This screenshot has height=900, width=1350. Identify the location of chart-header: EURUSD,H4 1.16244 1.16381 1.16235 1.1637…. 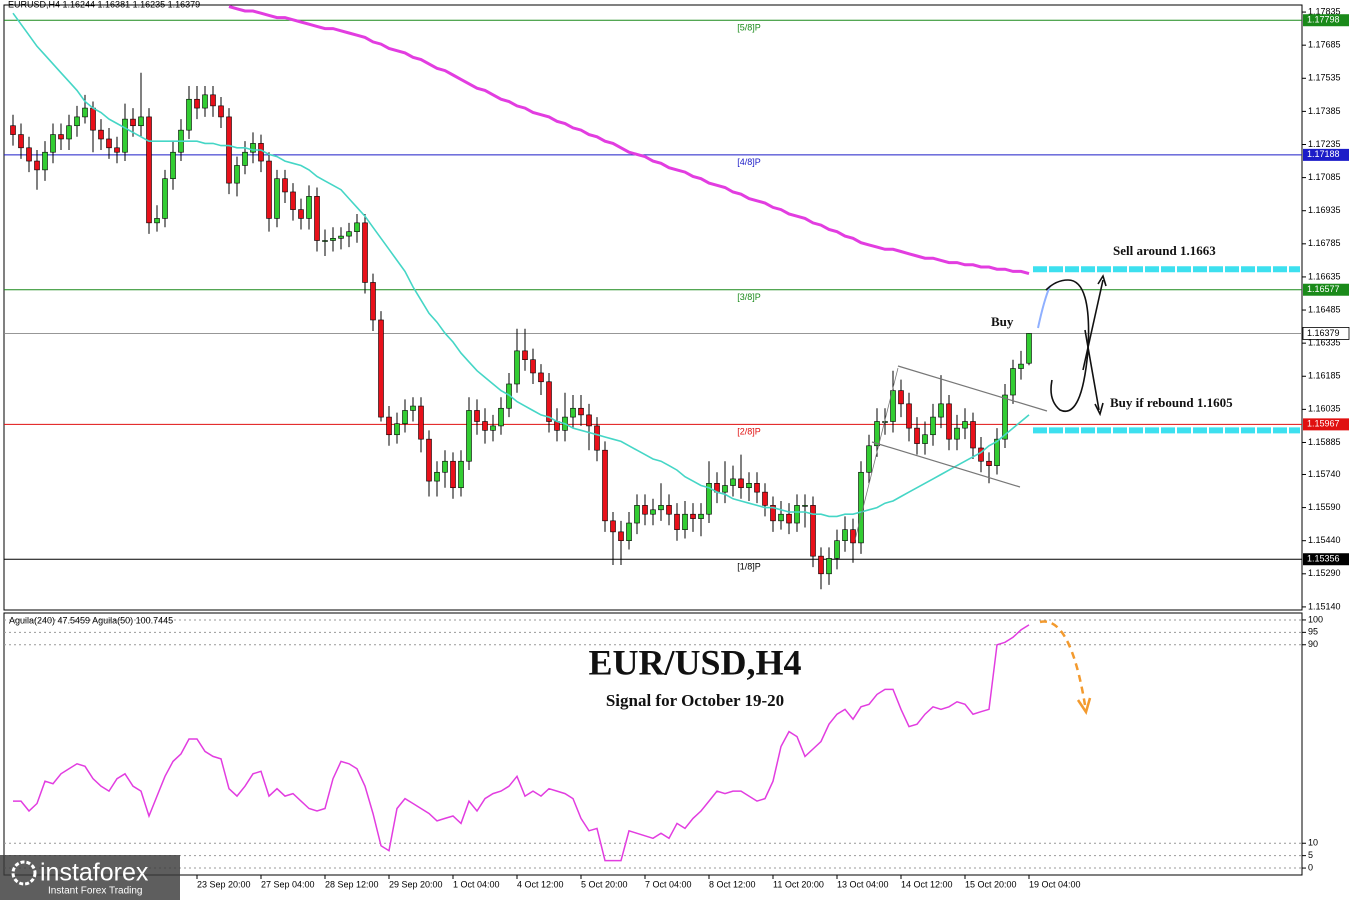
(104, 4).